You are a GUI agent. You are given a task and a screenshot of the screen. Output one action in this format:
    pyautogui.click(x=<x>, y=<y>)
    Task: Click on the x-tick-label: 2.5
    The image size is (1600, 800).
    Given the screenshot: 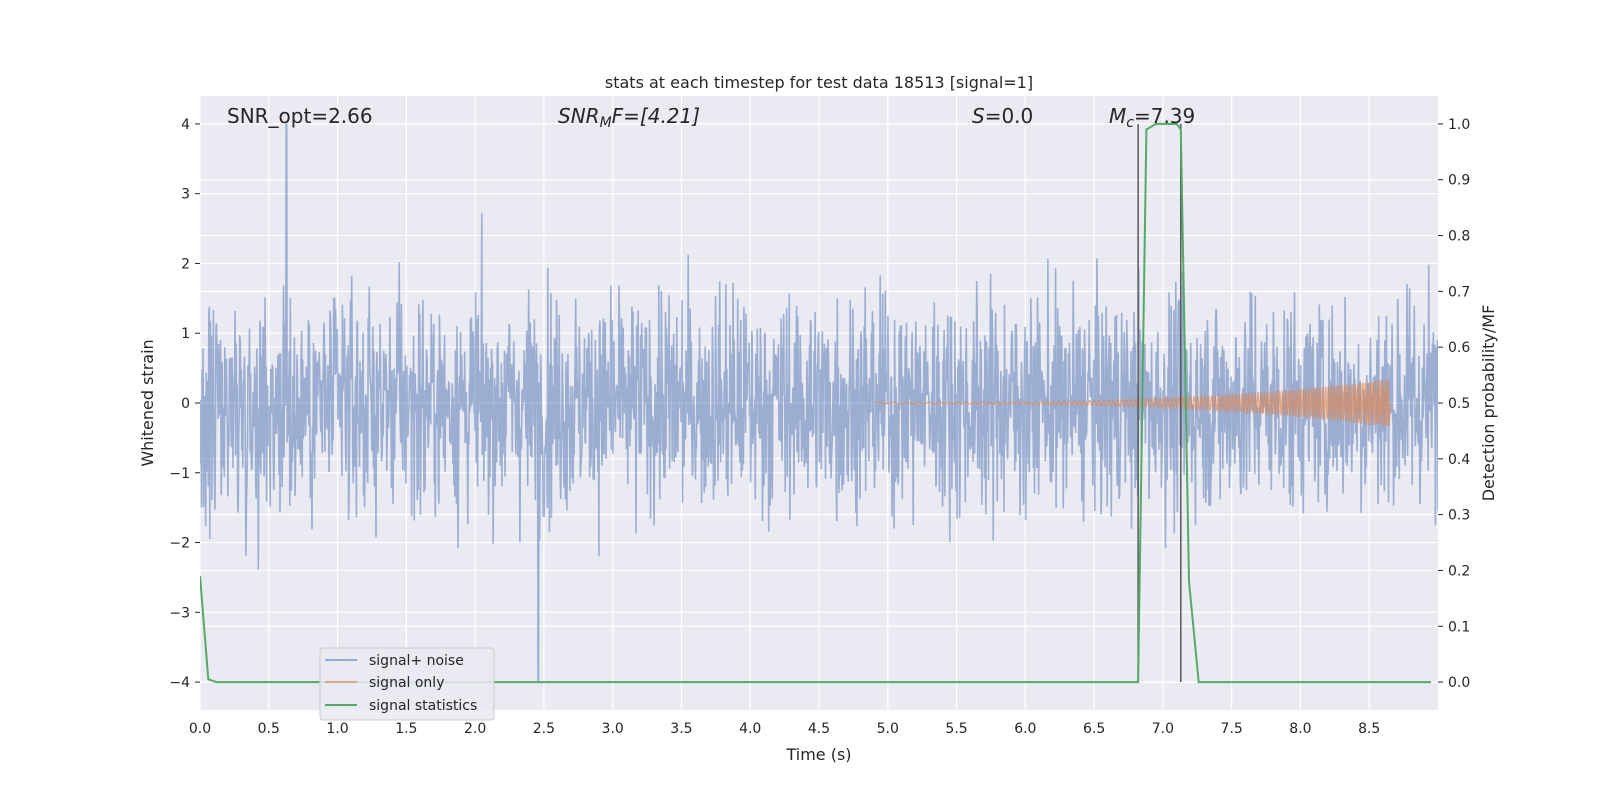 What is the action you would take?
    pyautogui.click(x=544, y=729)
    